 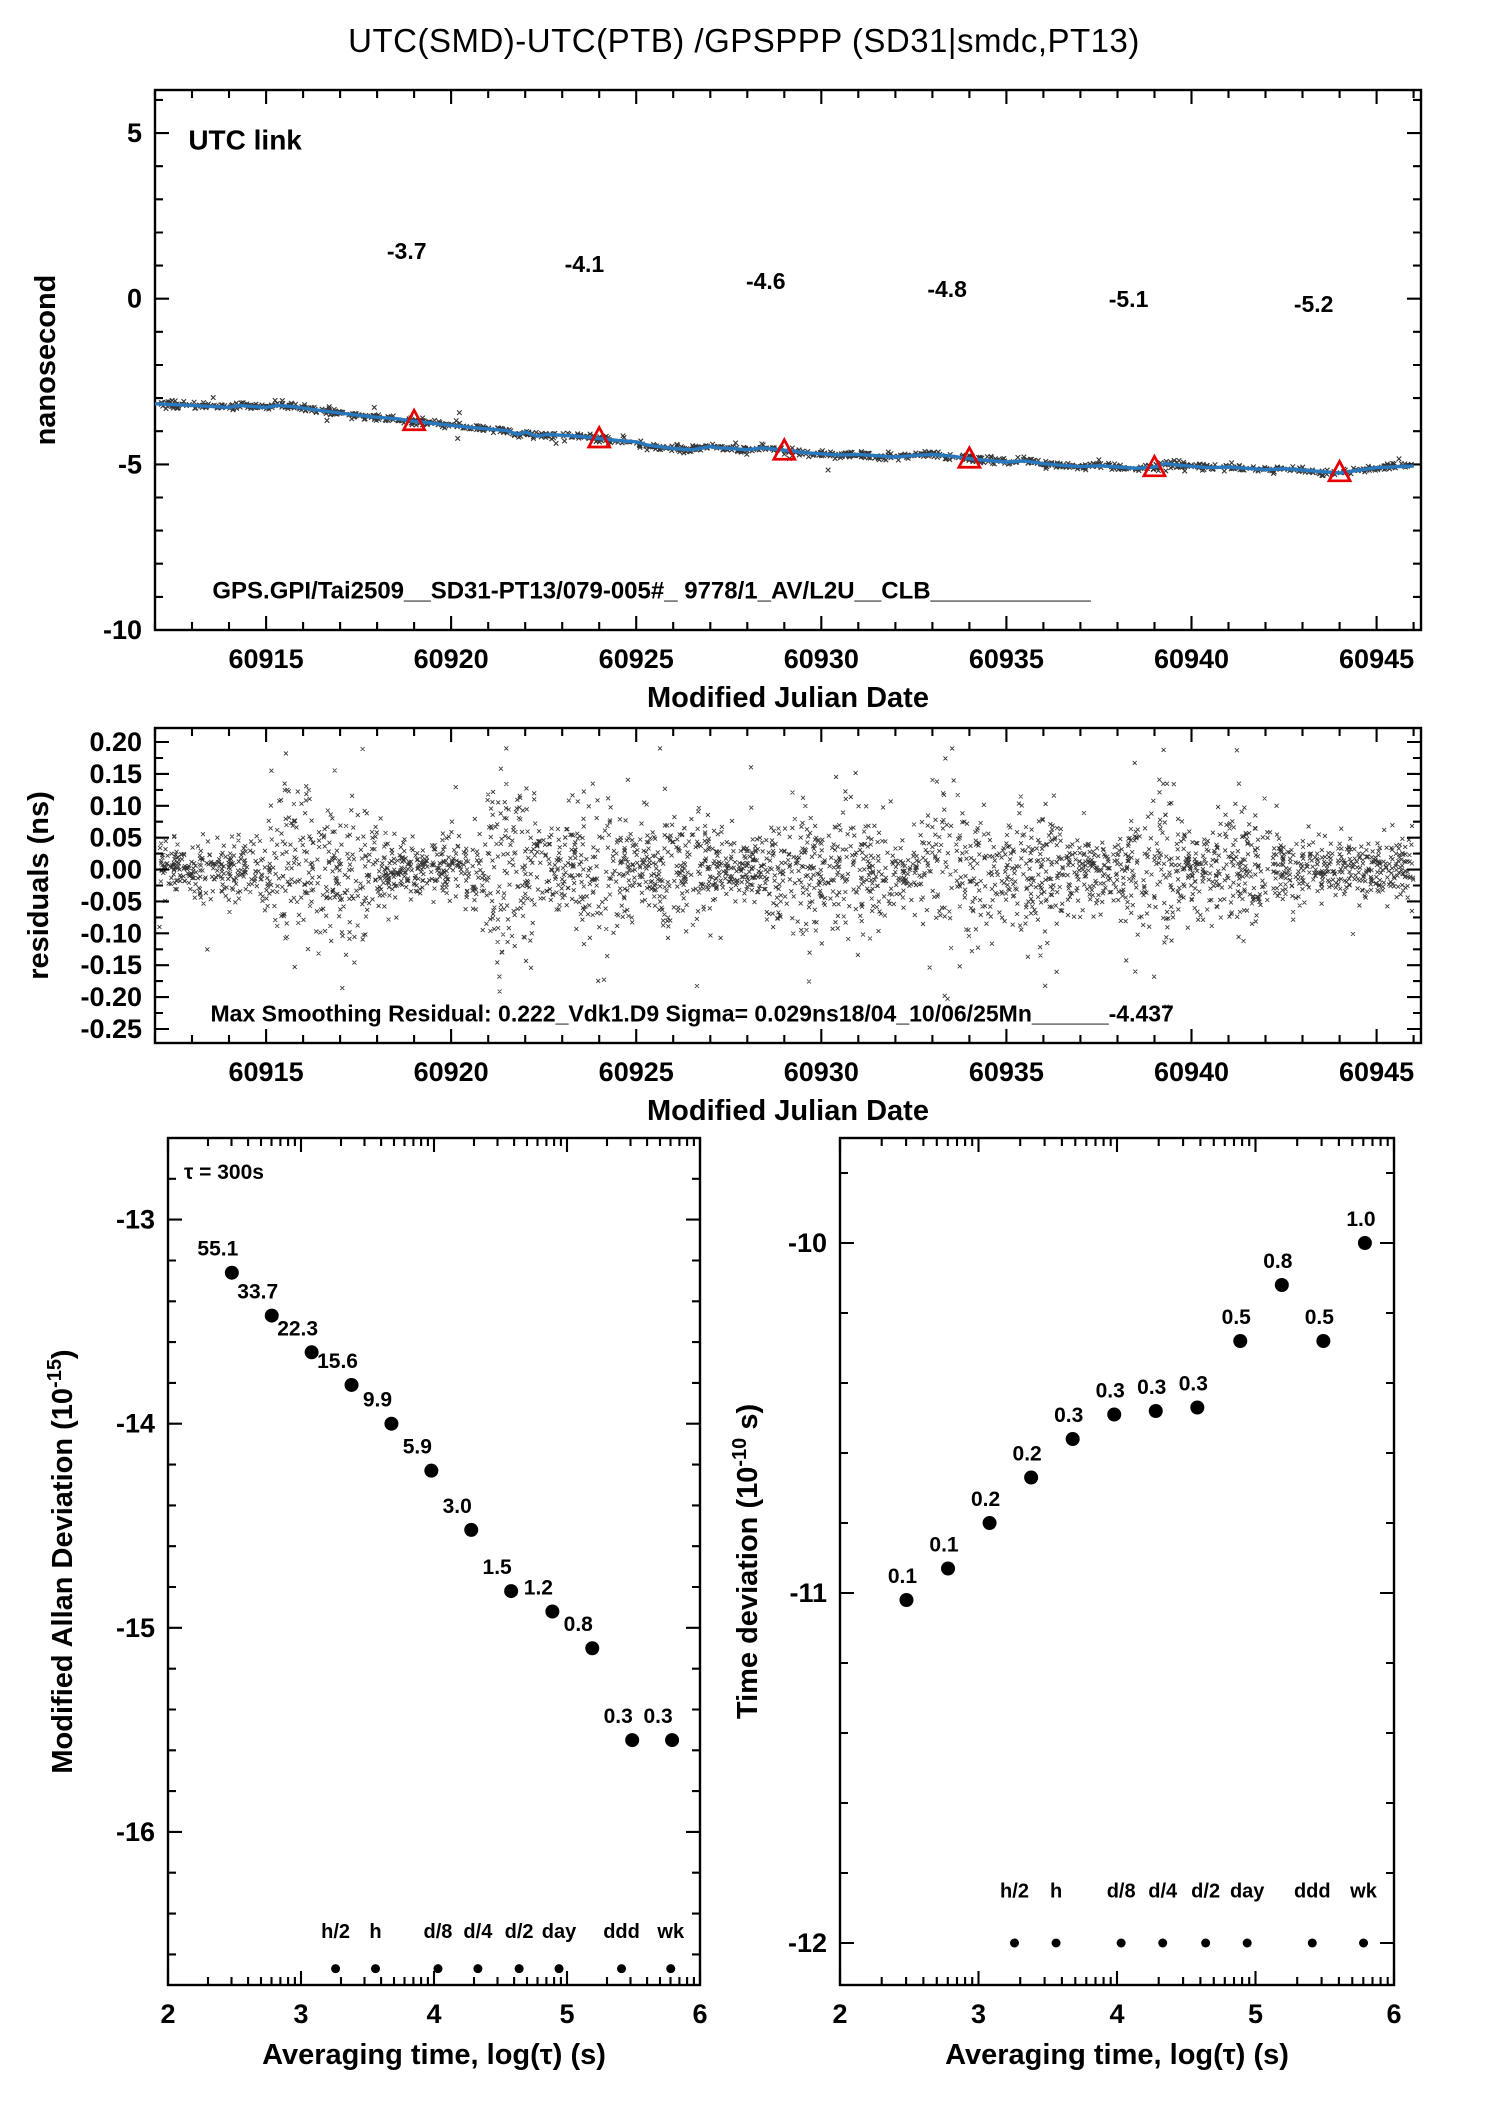 What do you see at coordinates (224, 1172) in the screenshot?
I see `tau-note: τ = 300s` at bounding box center [224, 1172].